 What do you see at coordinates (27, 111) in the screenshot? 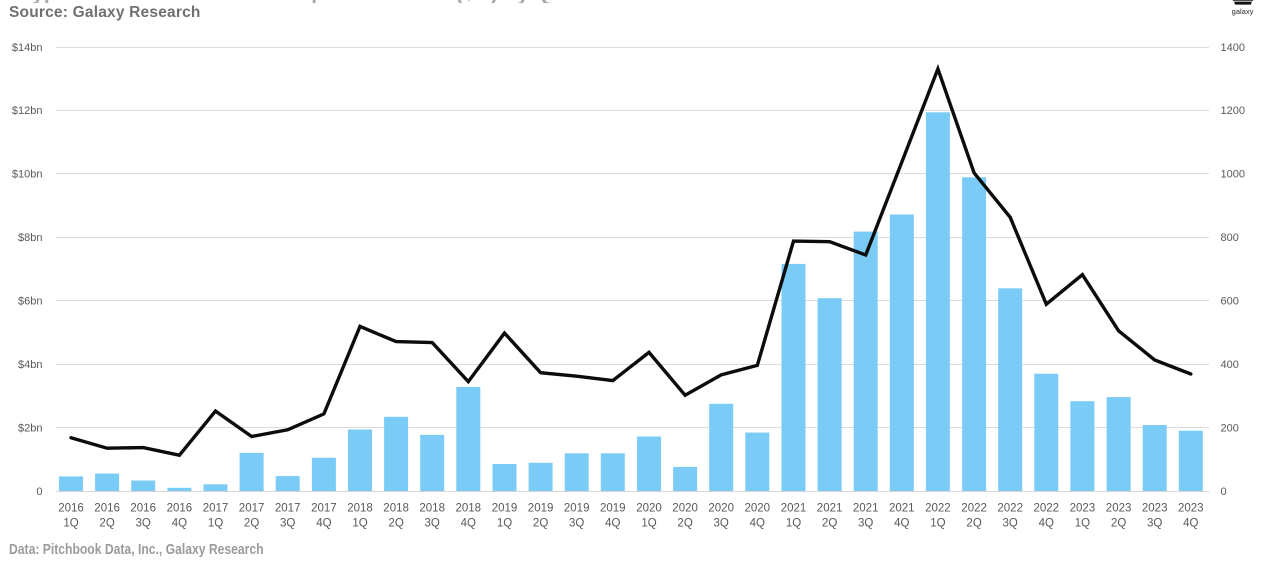
I see `svg-text: $12bn` at bounding box center [27, 111].